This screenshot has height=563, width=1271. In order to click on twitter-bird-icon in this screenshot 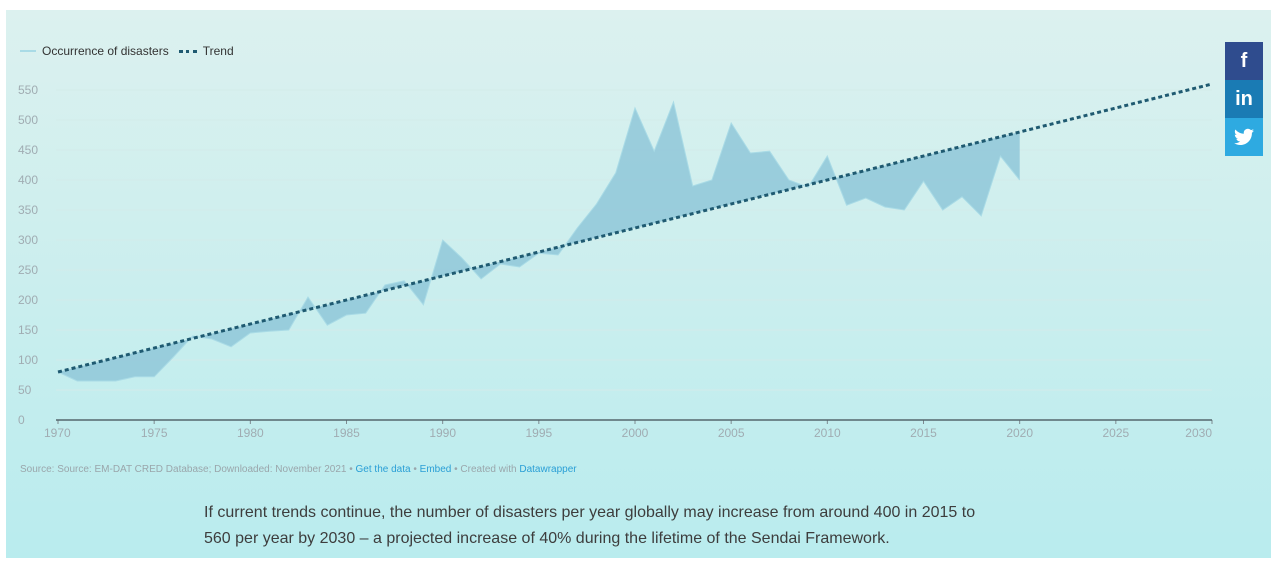, I will do `click(1244, 136)`.